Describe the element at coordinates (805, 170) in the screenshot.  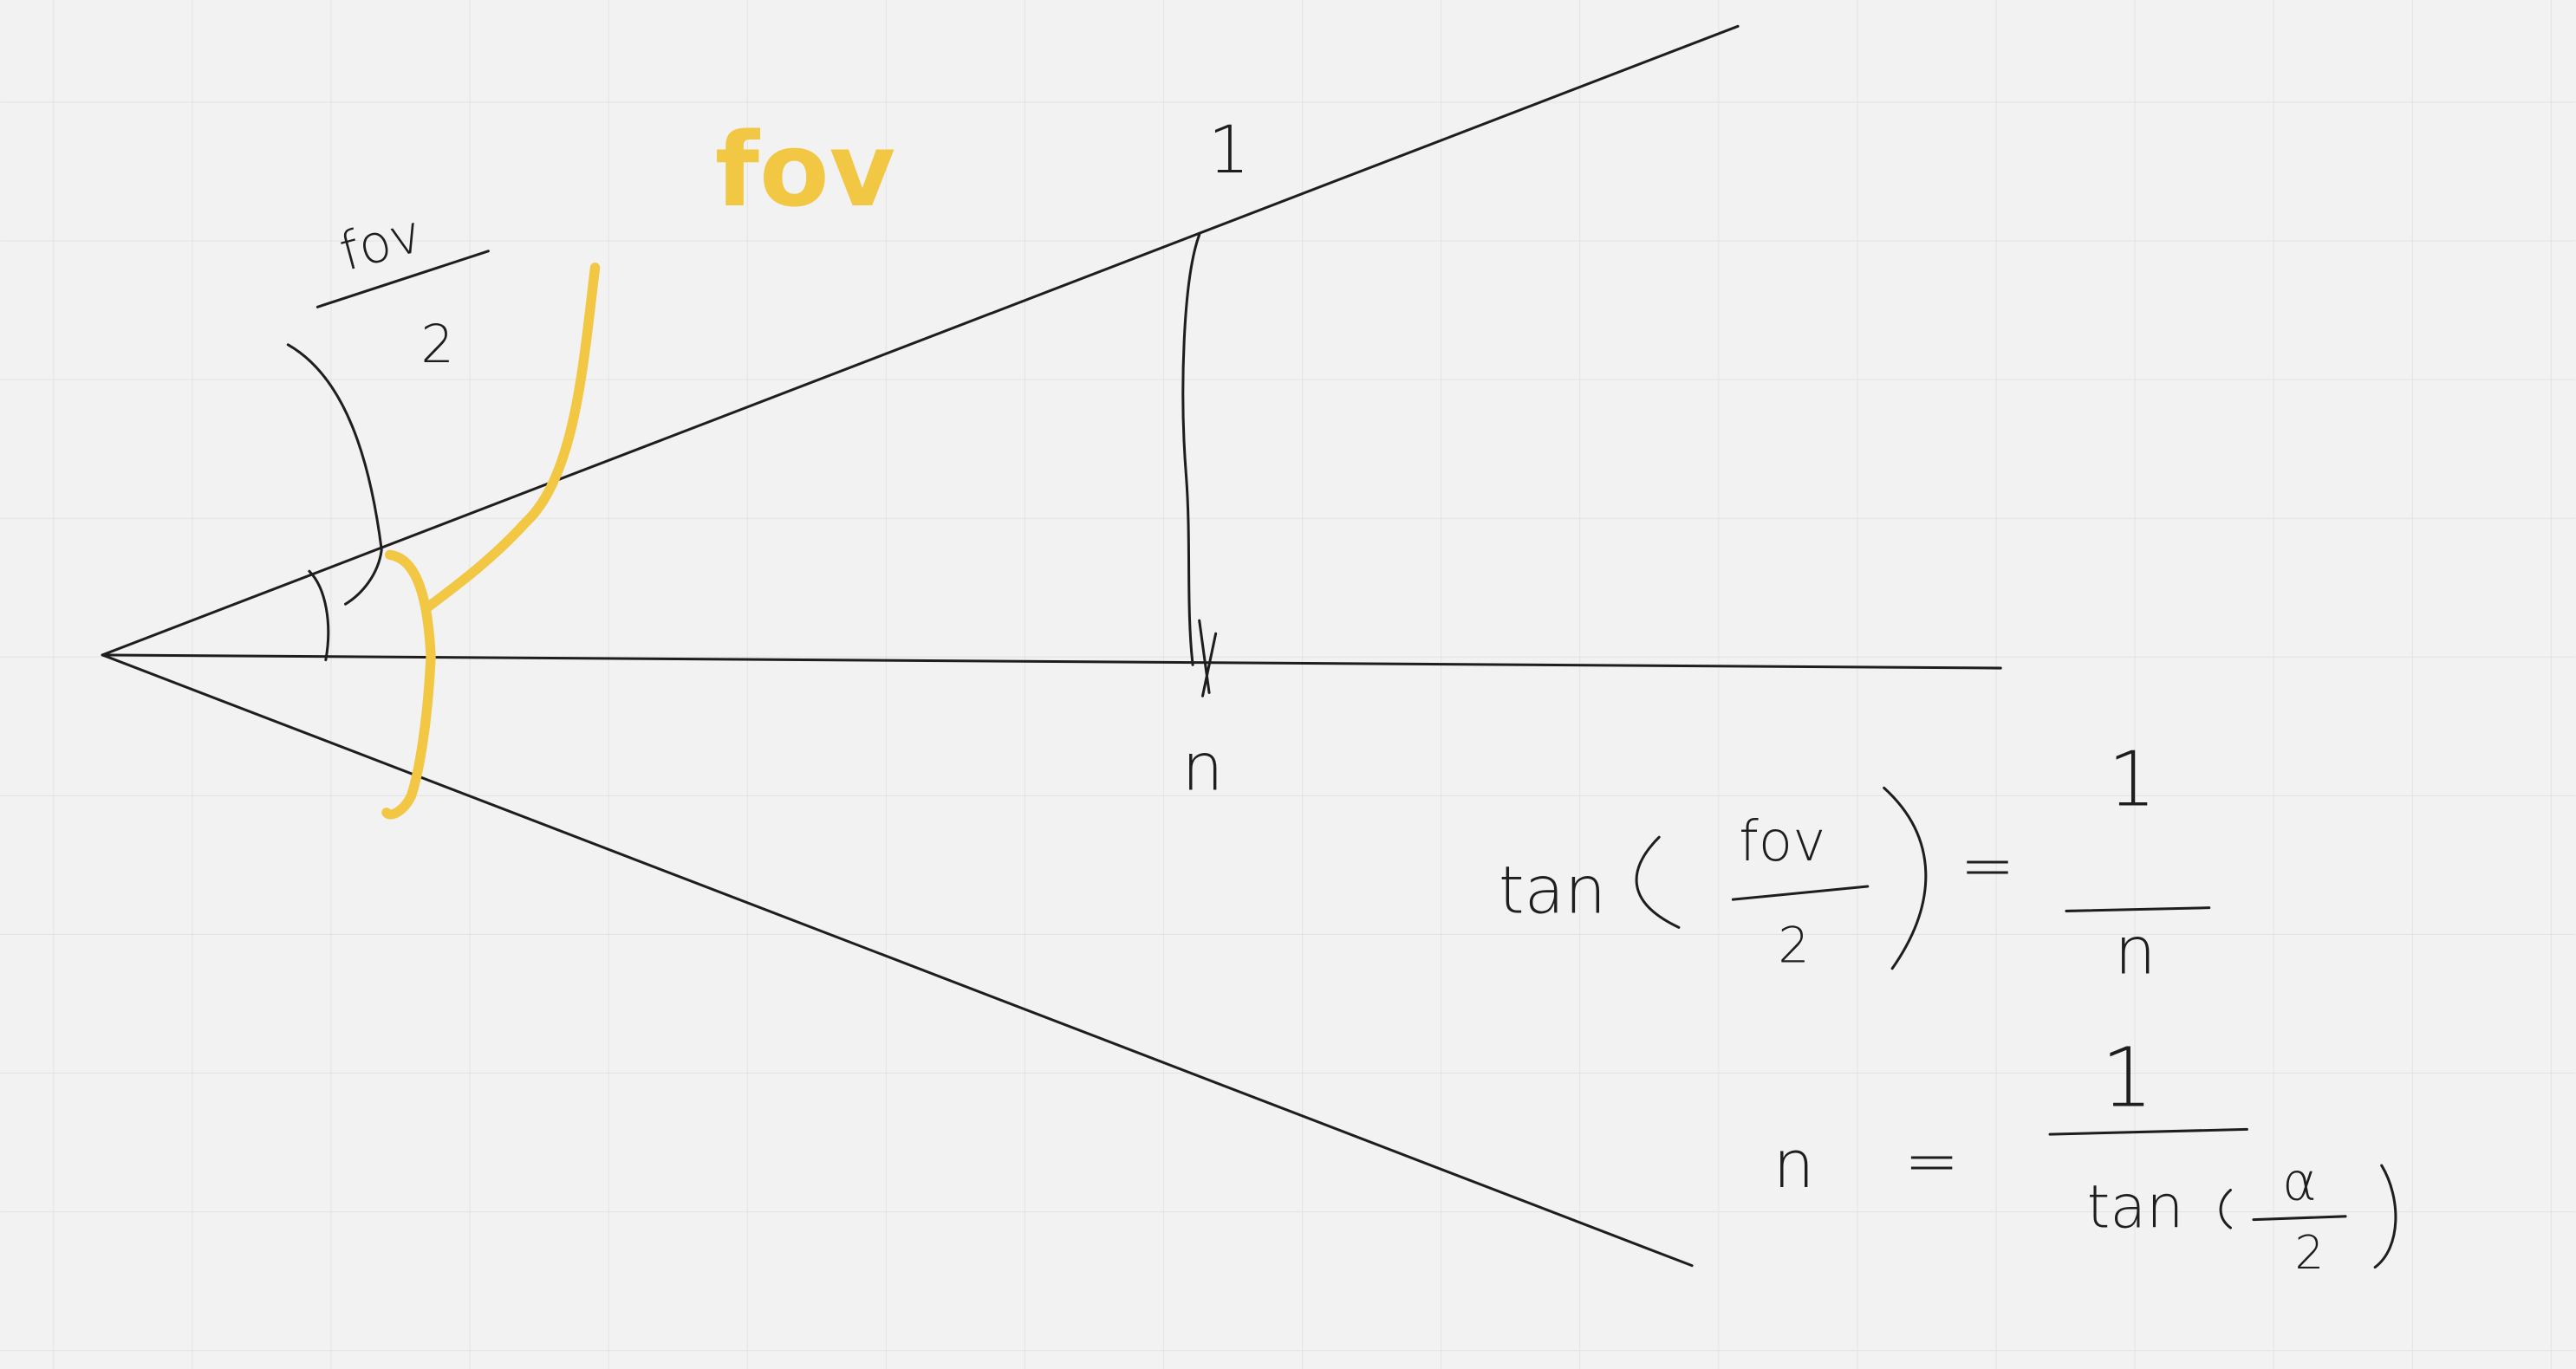
I see `angle-label: fov` at that location.